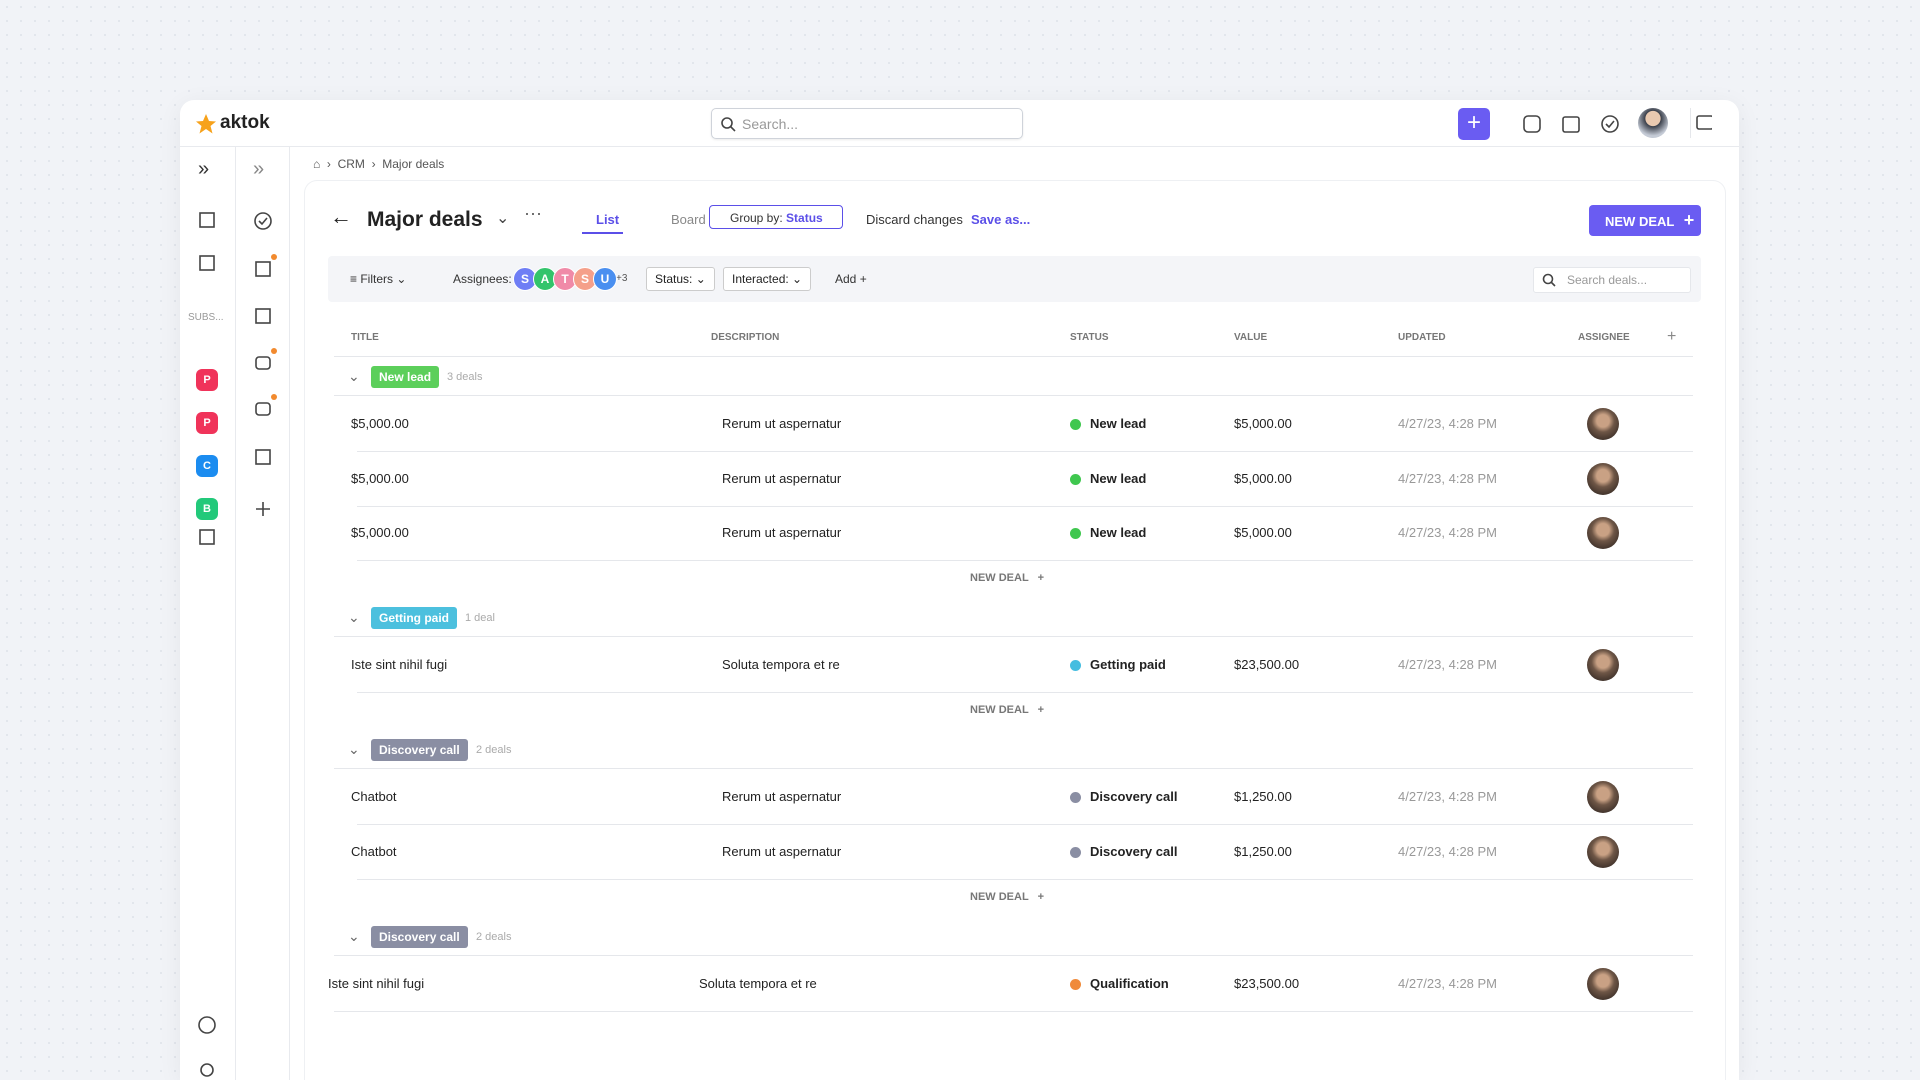 Image resolution: width=1920 pixels, height=1080 pixels. I want to click on assignee-avatar: A, so click(545, 279).